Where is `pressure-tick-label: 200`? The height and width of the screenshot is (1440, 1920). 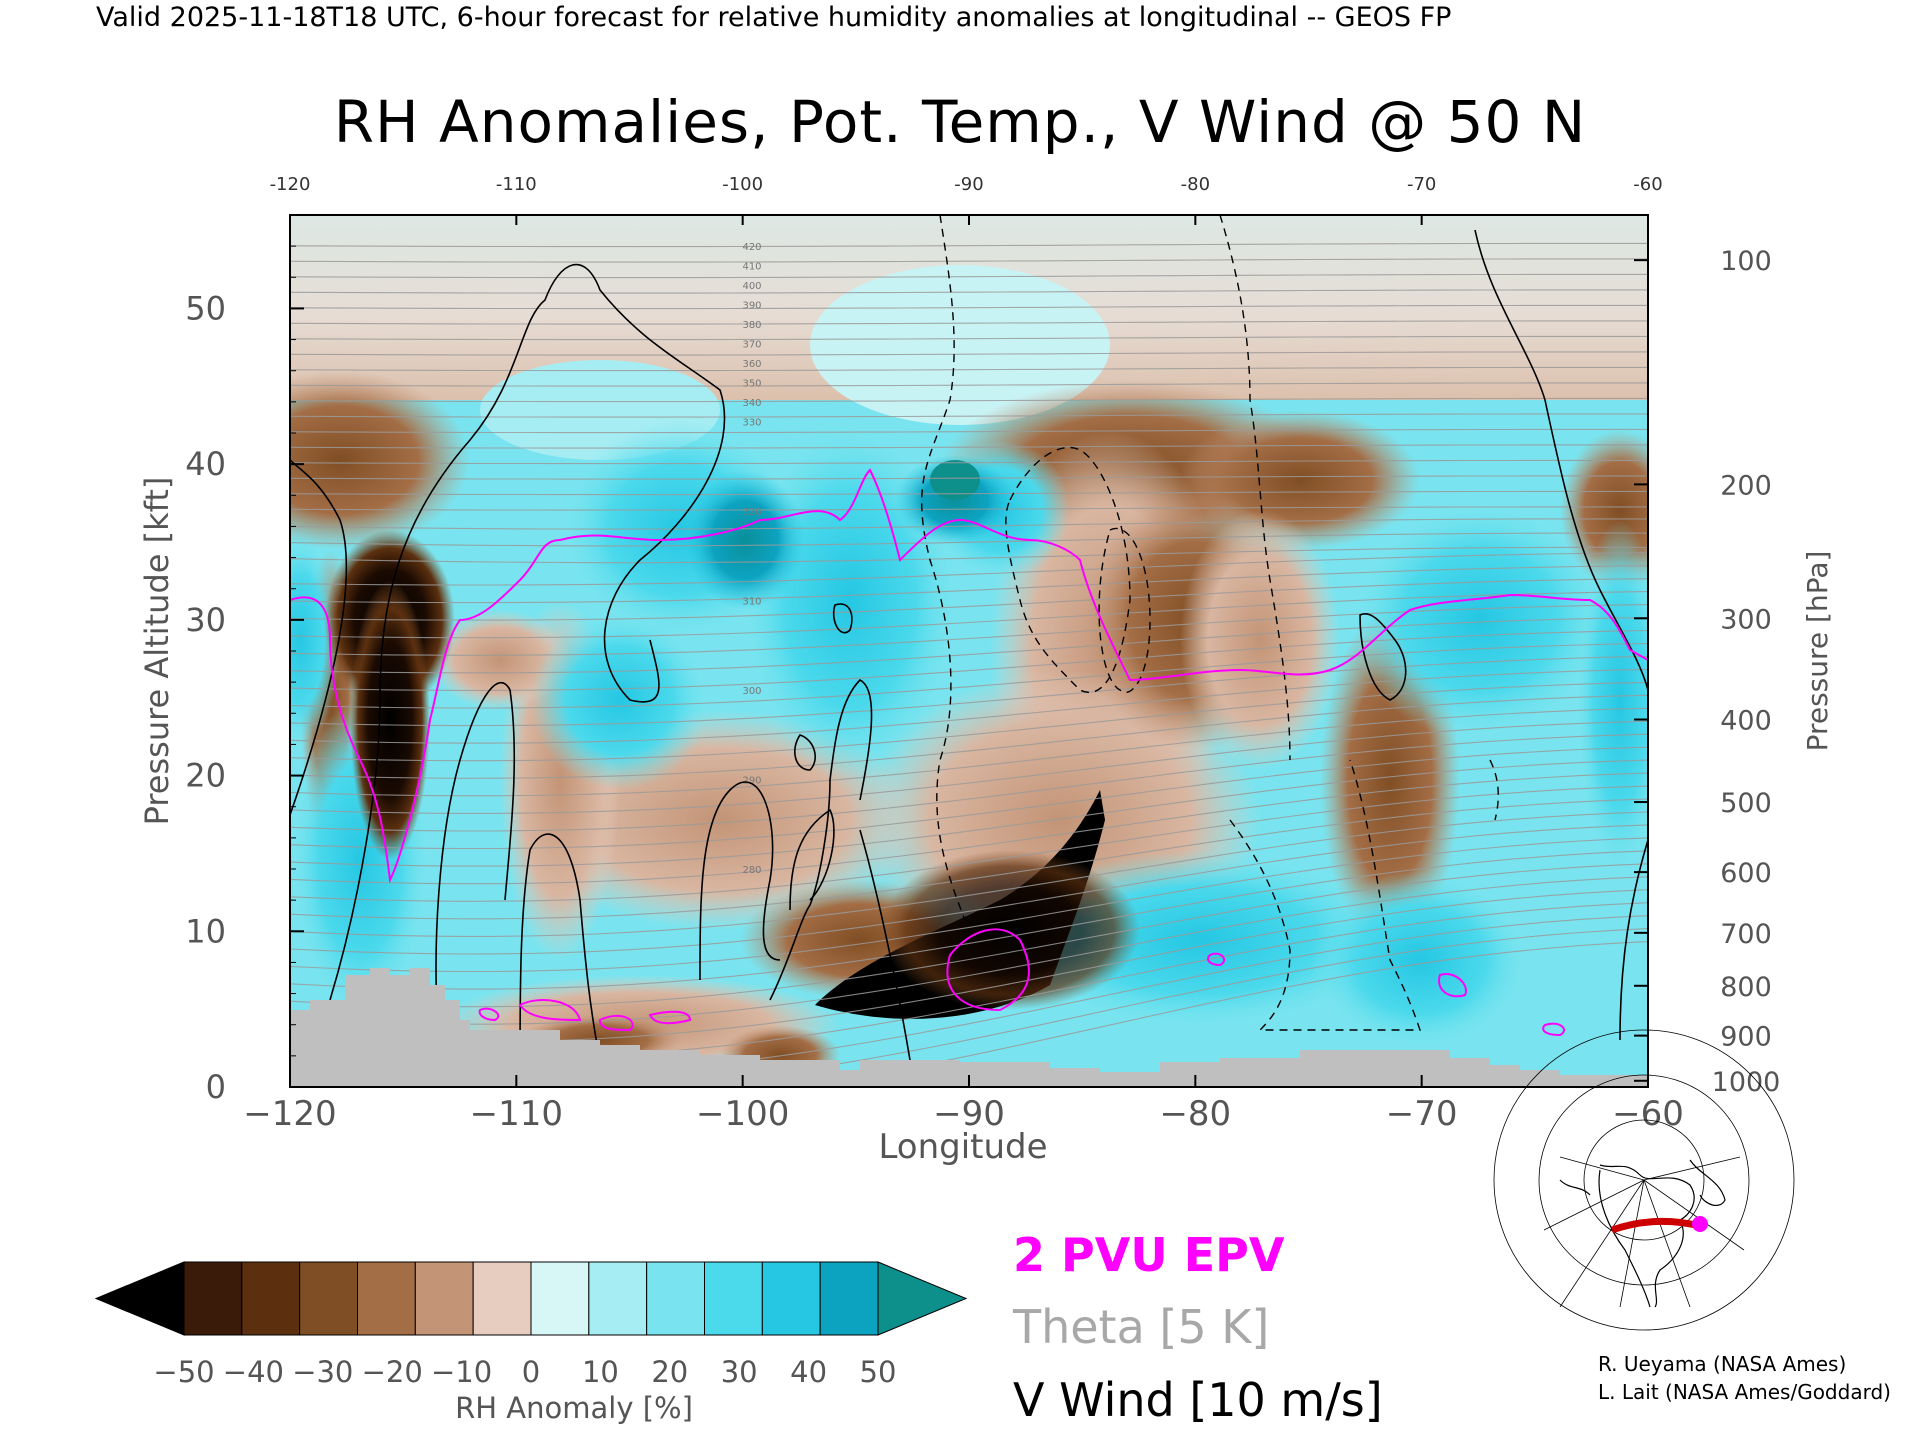 pressure-tick-label: 200 is located at coordinates (1746, 485).